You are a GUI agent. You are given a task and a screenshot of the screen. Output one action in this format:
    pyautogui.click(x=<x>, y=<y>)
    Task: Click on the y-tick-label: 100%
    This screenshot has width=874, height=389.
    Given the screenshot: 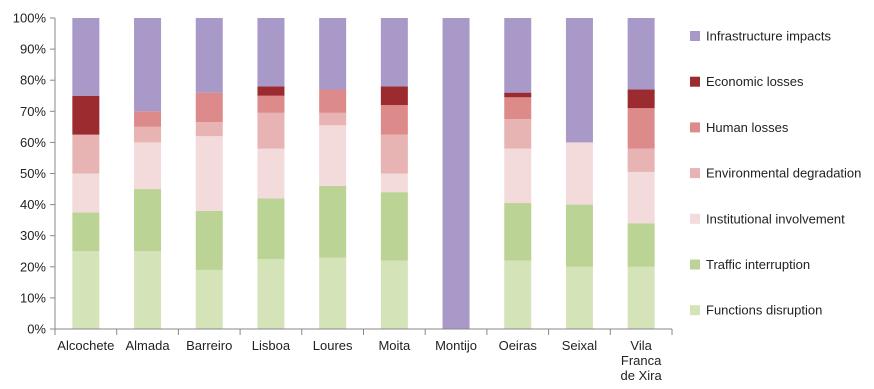 What is the action you would take?
    pyautogui.click(x=30, y=18)
    